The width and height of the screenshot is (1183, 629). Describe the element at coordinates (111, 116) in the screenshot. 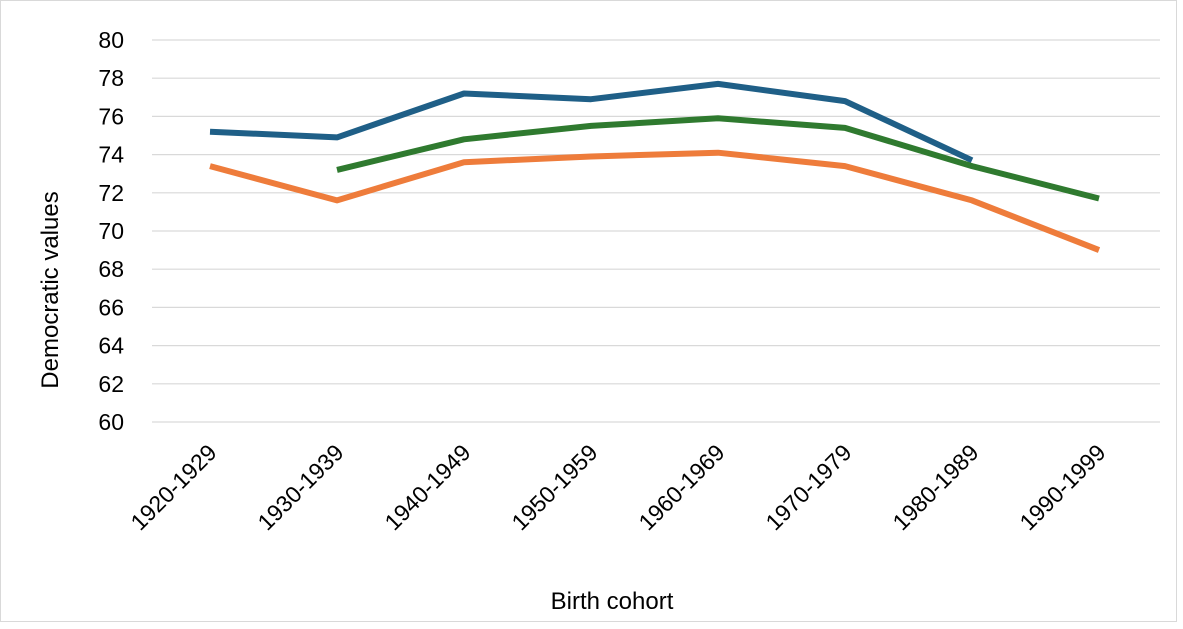

I see `y-tick-label: 76` at that location.